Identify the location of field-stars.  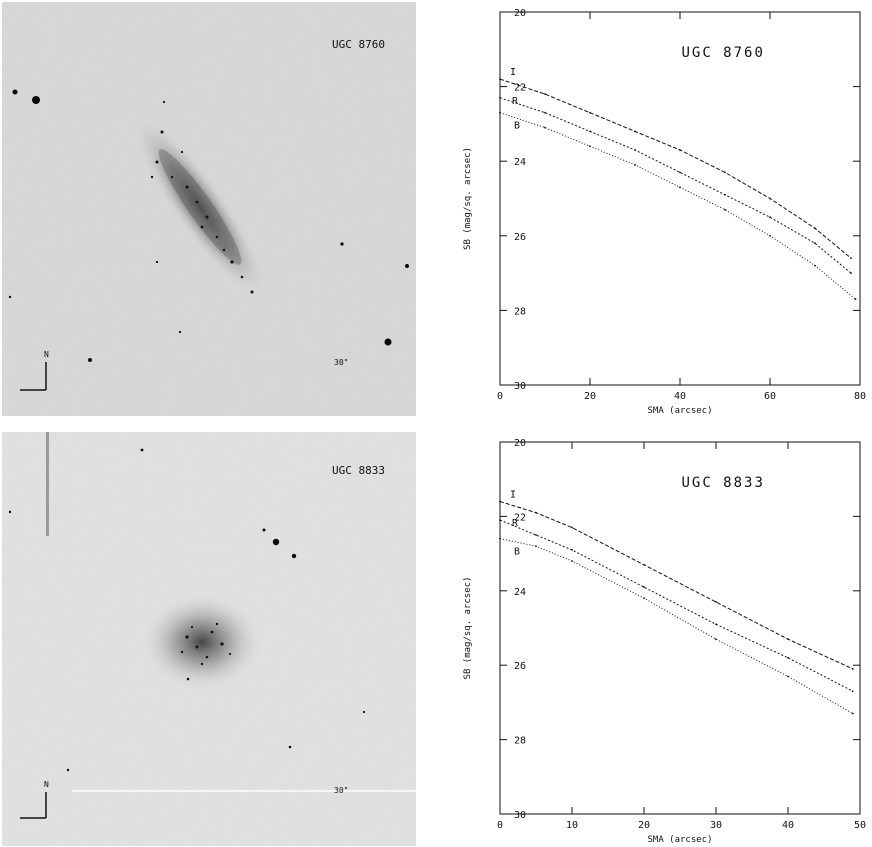
(208, 225).